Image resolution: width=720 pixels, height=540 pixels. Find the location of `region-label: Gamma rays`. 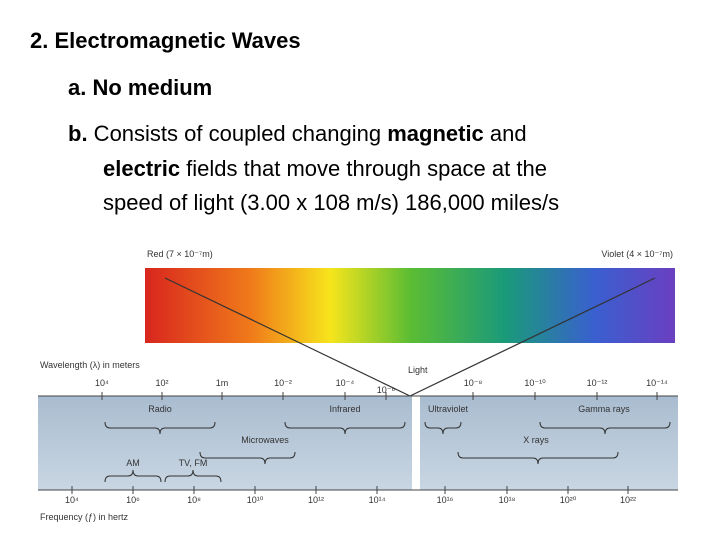

region-label: Gamma rays is located at coordinates (604, 409).